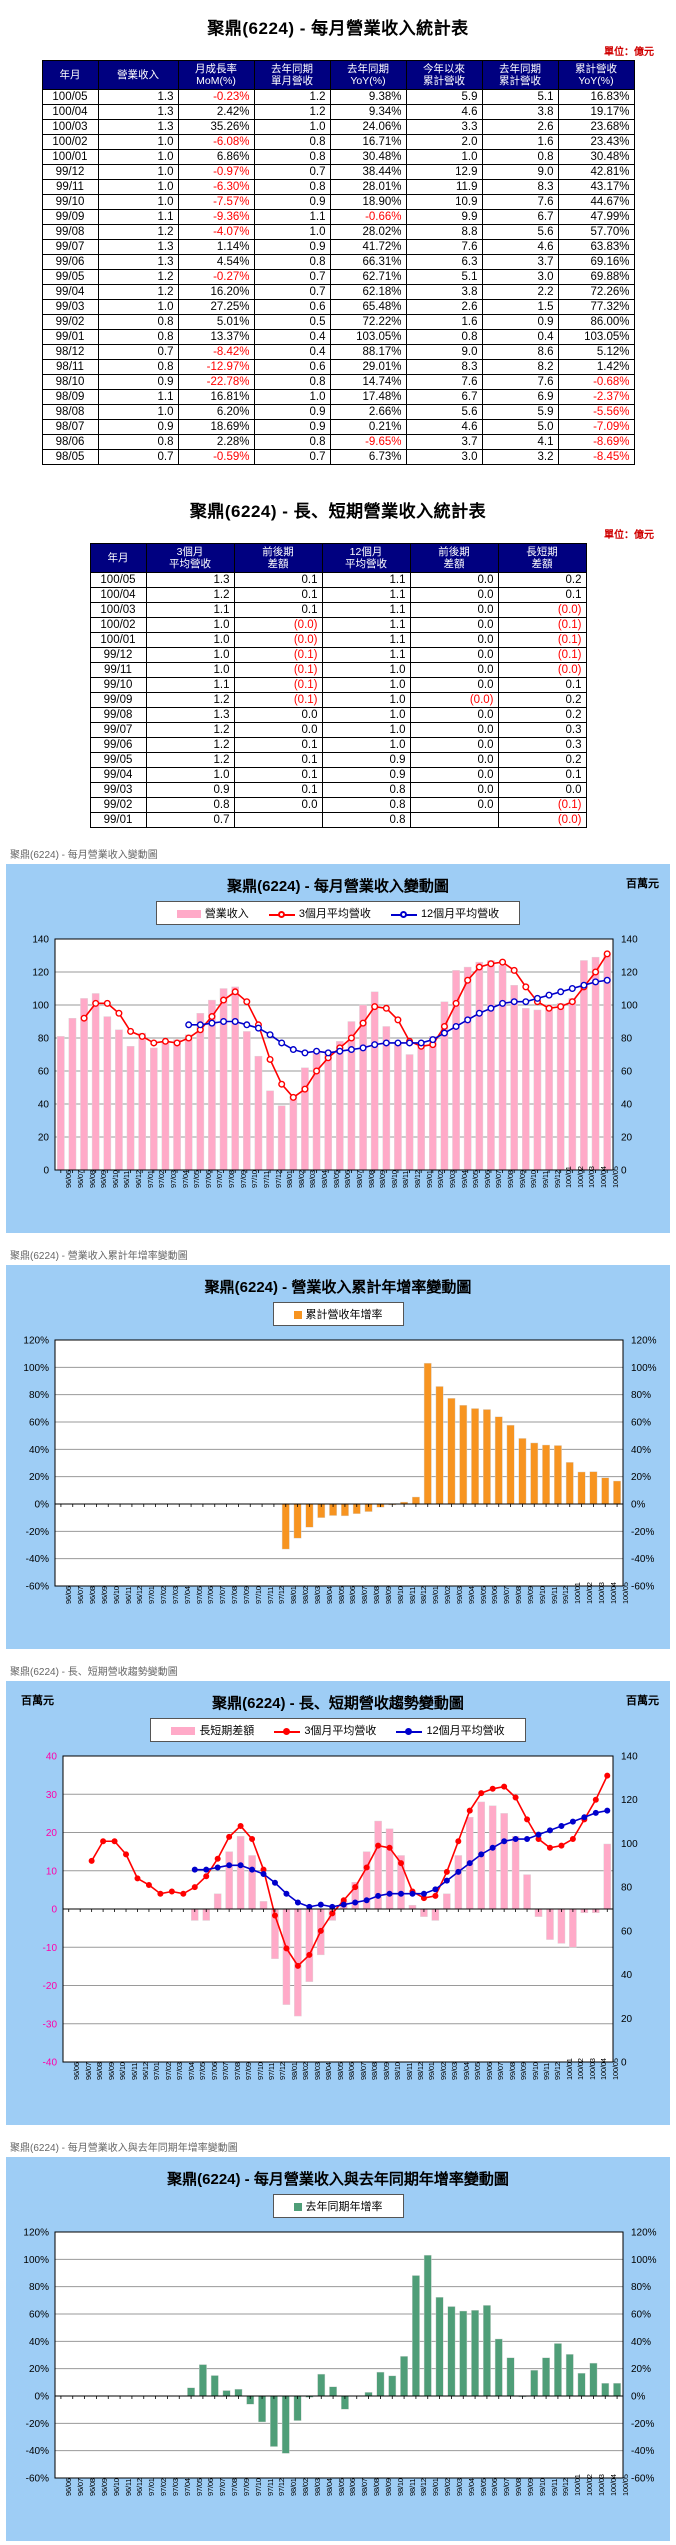  I want to click on svg-text: 100%, so click(36, 2260).